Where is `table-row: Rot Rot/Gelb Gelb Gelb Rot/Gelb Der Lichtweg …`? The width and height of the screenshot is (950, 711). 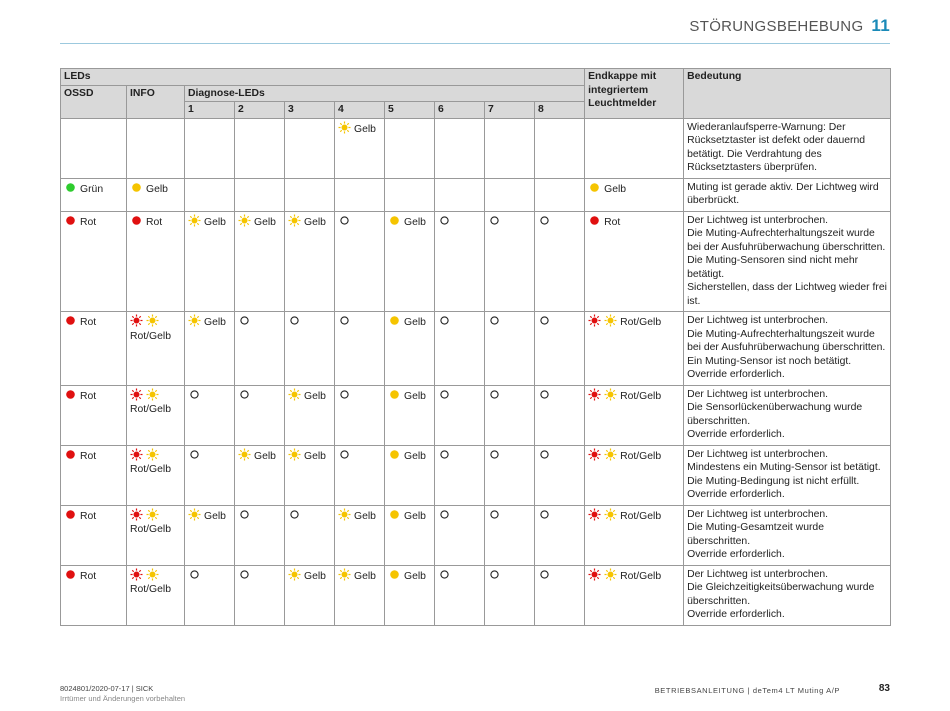 table-row: Rot Rot/Gelb Gelb Gelb Rot/Gelb Der Lichtweg … is located at coordinates (475, 415).